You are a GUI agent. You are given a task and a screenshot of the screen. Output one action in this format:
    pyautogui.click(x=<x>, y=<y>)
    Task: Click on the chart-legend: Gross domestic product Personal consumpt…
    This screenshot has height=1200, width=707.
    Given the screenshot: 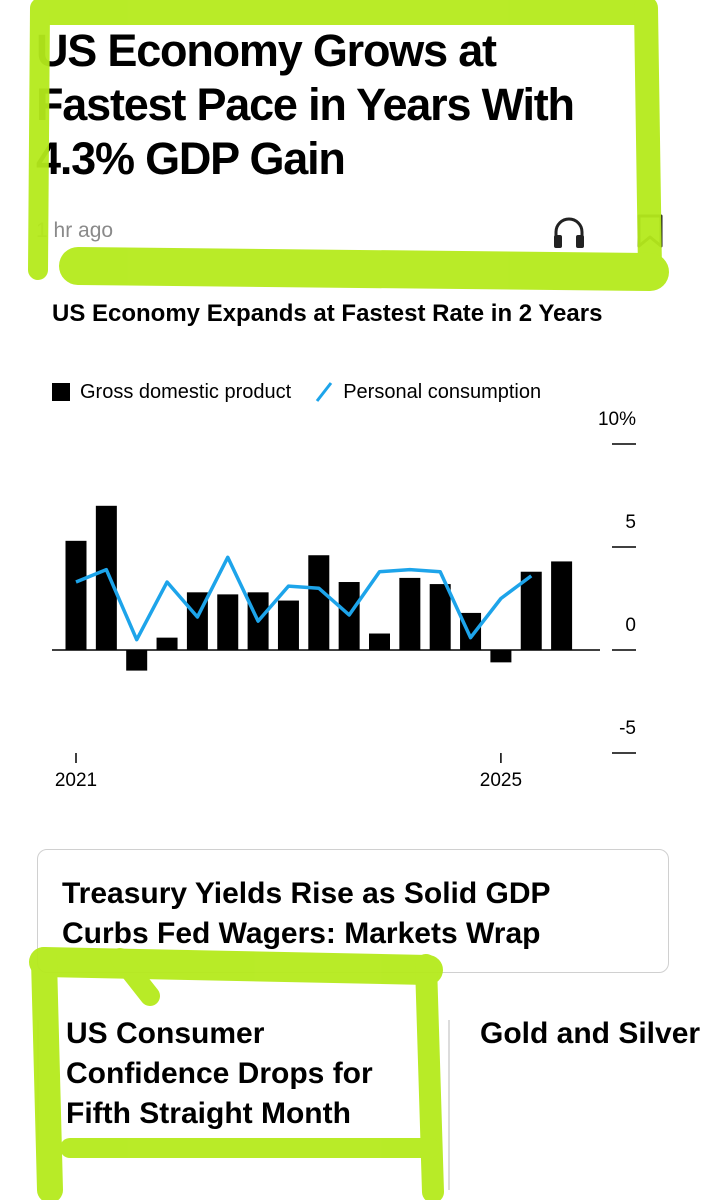 What is the action you would take?
    pyautogui.click(x=296, y=392)
    